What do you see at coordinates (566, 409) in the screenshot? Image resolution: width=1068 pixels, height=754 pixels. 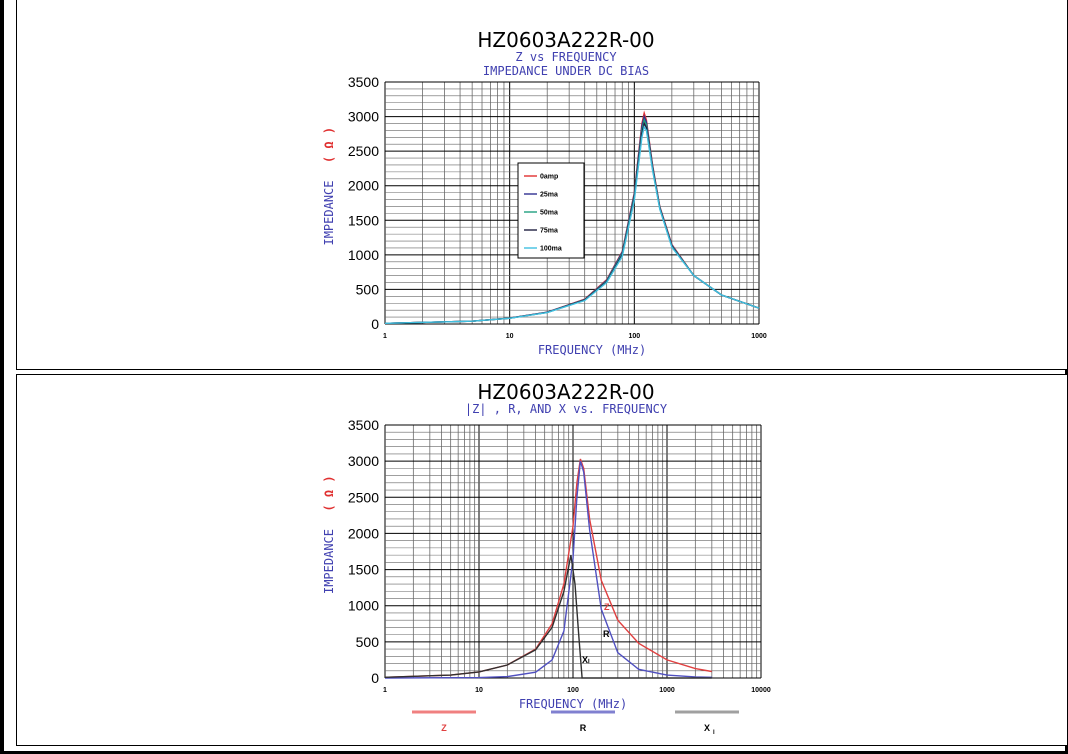 I see `chart-subtitle: |Z| , R, AND X vs. FREQUENCY` at bounding box center [566, 409].